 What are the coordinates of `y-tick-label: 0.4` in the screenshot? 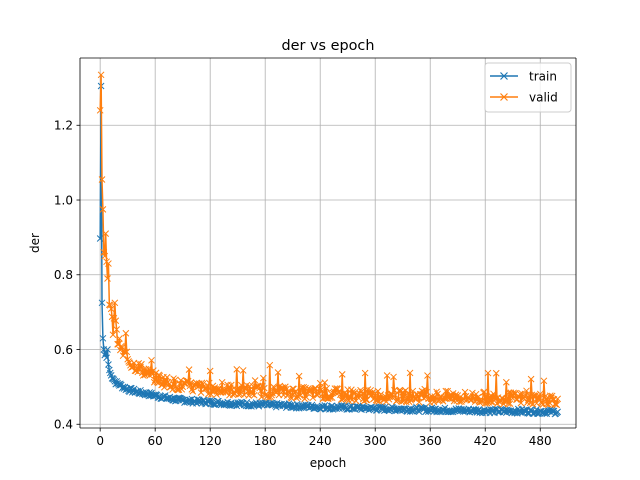 It's located at (63, 425).